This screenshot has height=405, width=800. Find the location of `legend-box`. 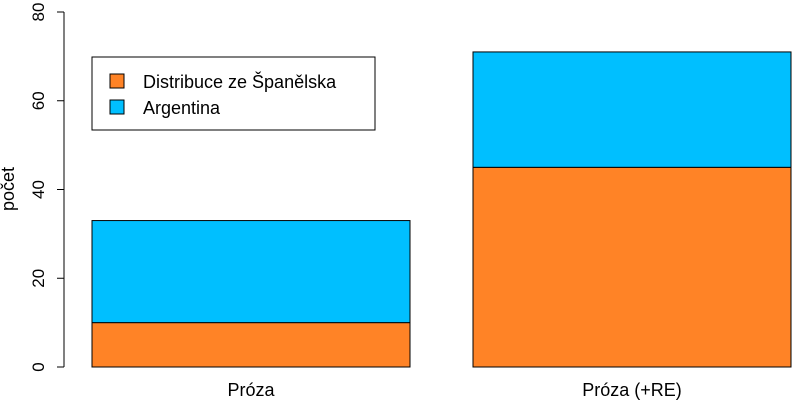

legend-box is located at coordinates (233, 93).